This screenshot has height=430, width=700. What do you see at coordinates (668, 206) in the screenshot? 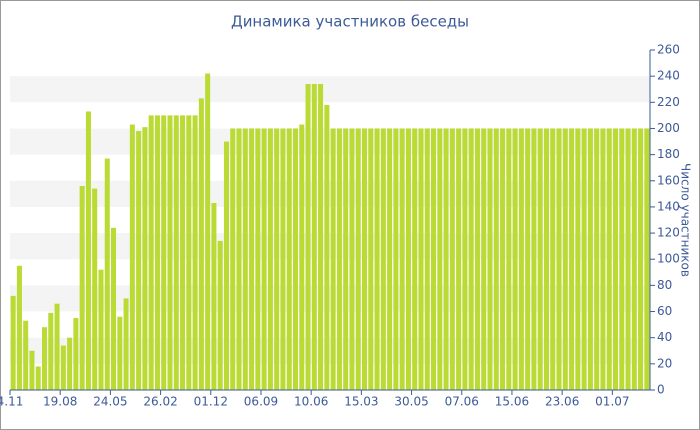
I see `y-tick-label: 140` at bounding box center [668, 206].